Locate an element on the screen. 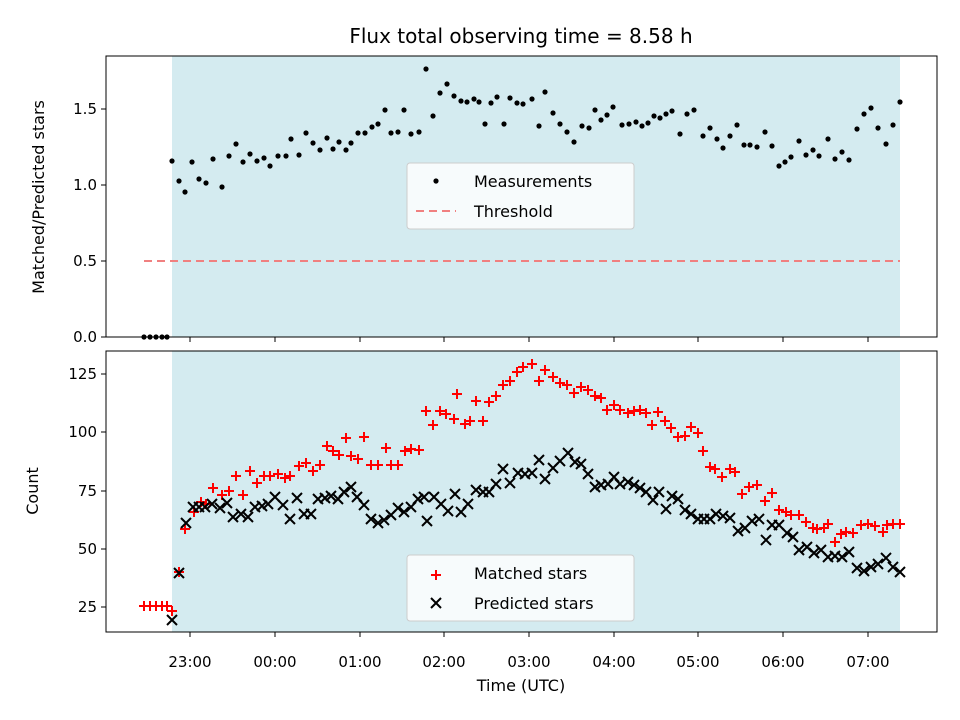  x-tick-label: 03:00 is located at coordinates (528, 662).